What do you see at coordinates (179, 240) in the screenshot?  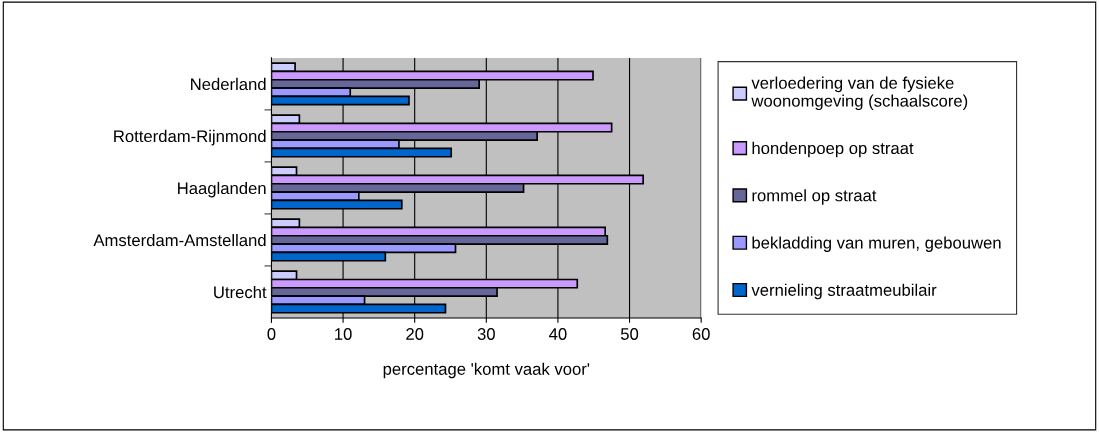 I see `y-tick-label: Amsterdam-Amstelland` at bounding box center [179, 240].